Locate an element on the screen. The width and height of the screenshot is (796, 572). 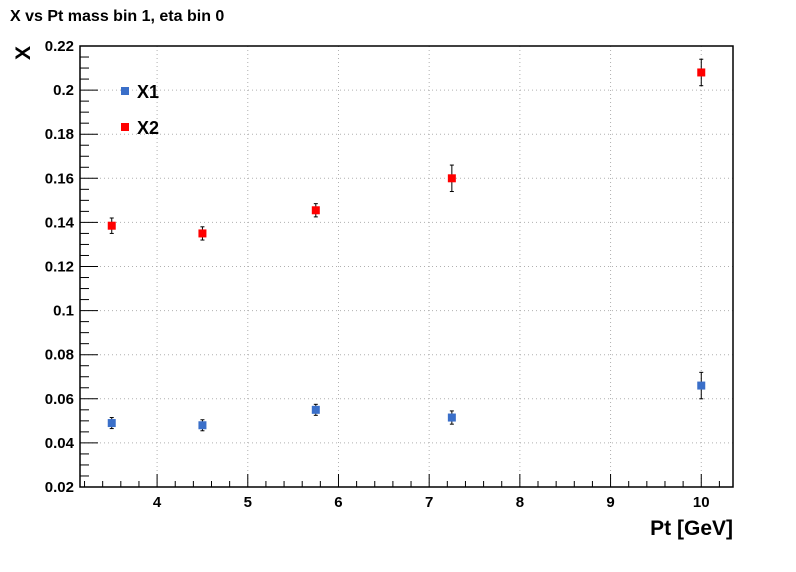
chart-title: X vs Pt mass bin 1, eta bin 0 is located at coordinates (117, 16).